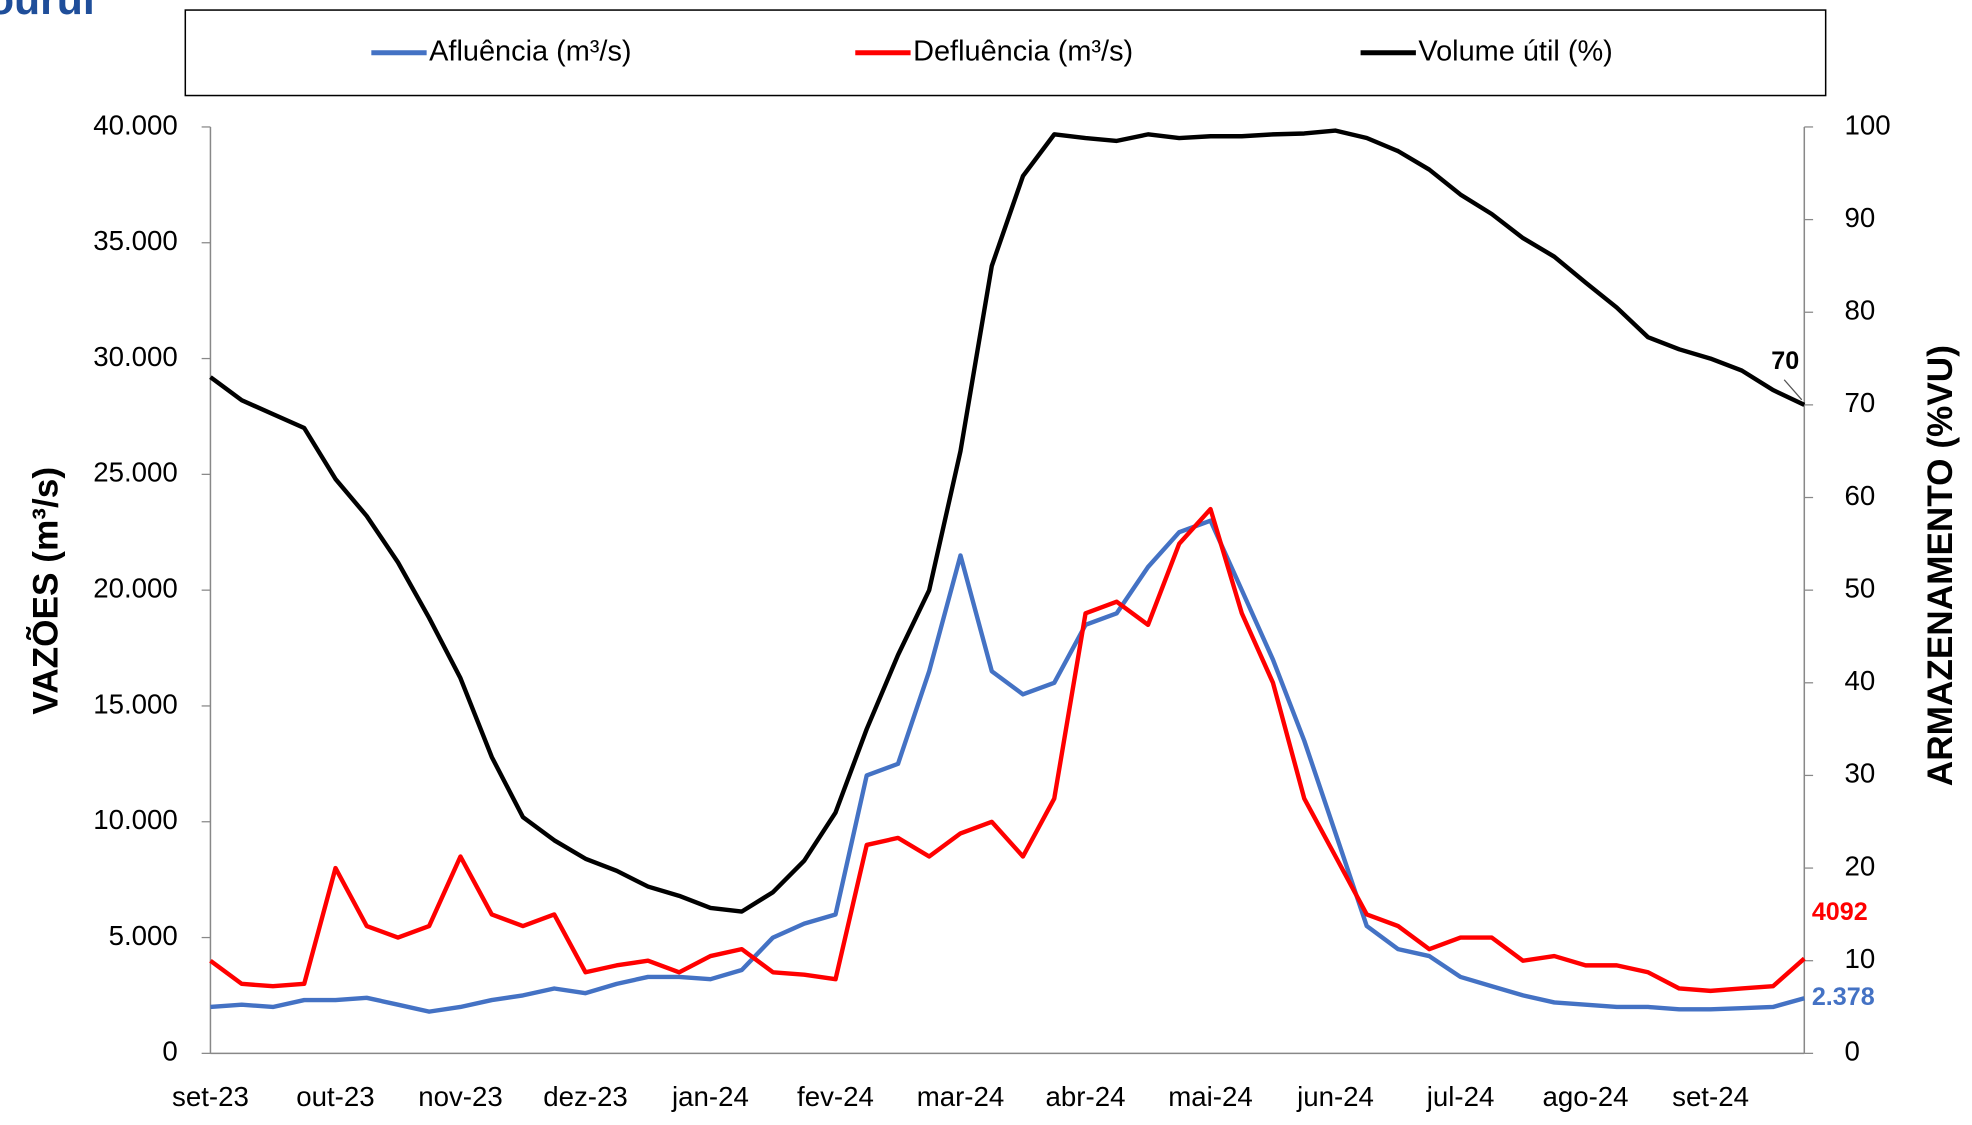 This screenshot has width=1972, height=1125. What do you see at coordinates (835, 1096) in the screenshot?
I see `x-tick-label: fev-24` at bounding box center [835, 1096].